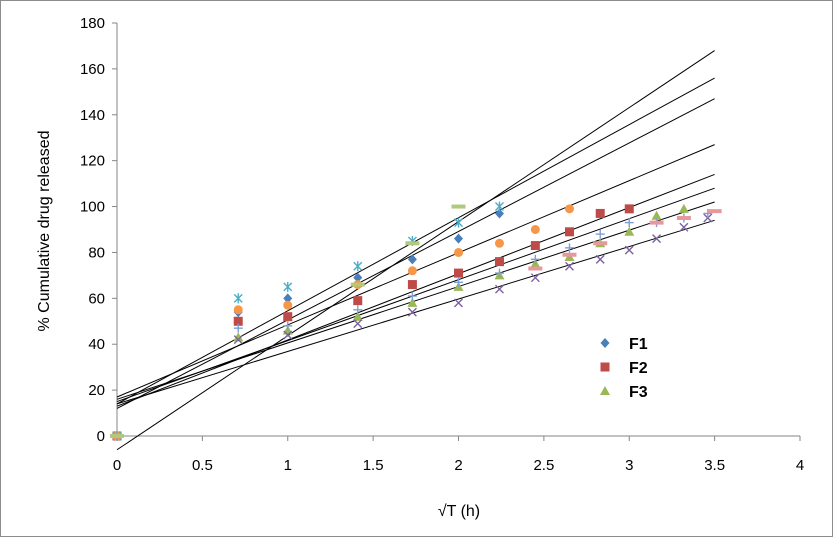 The height and width of the screenshot is (541, 833). I want to click on y-tick-label: 20, so click(96, 390).